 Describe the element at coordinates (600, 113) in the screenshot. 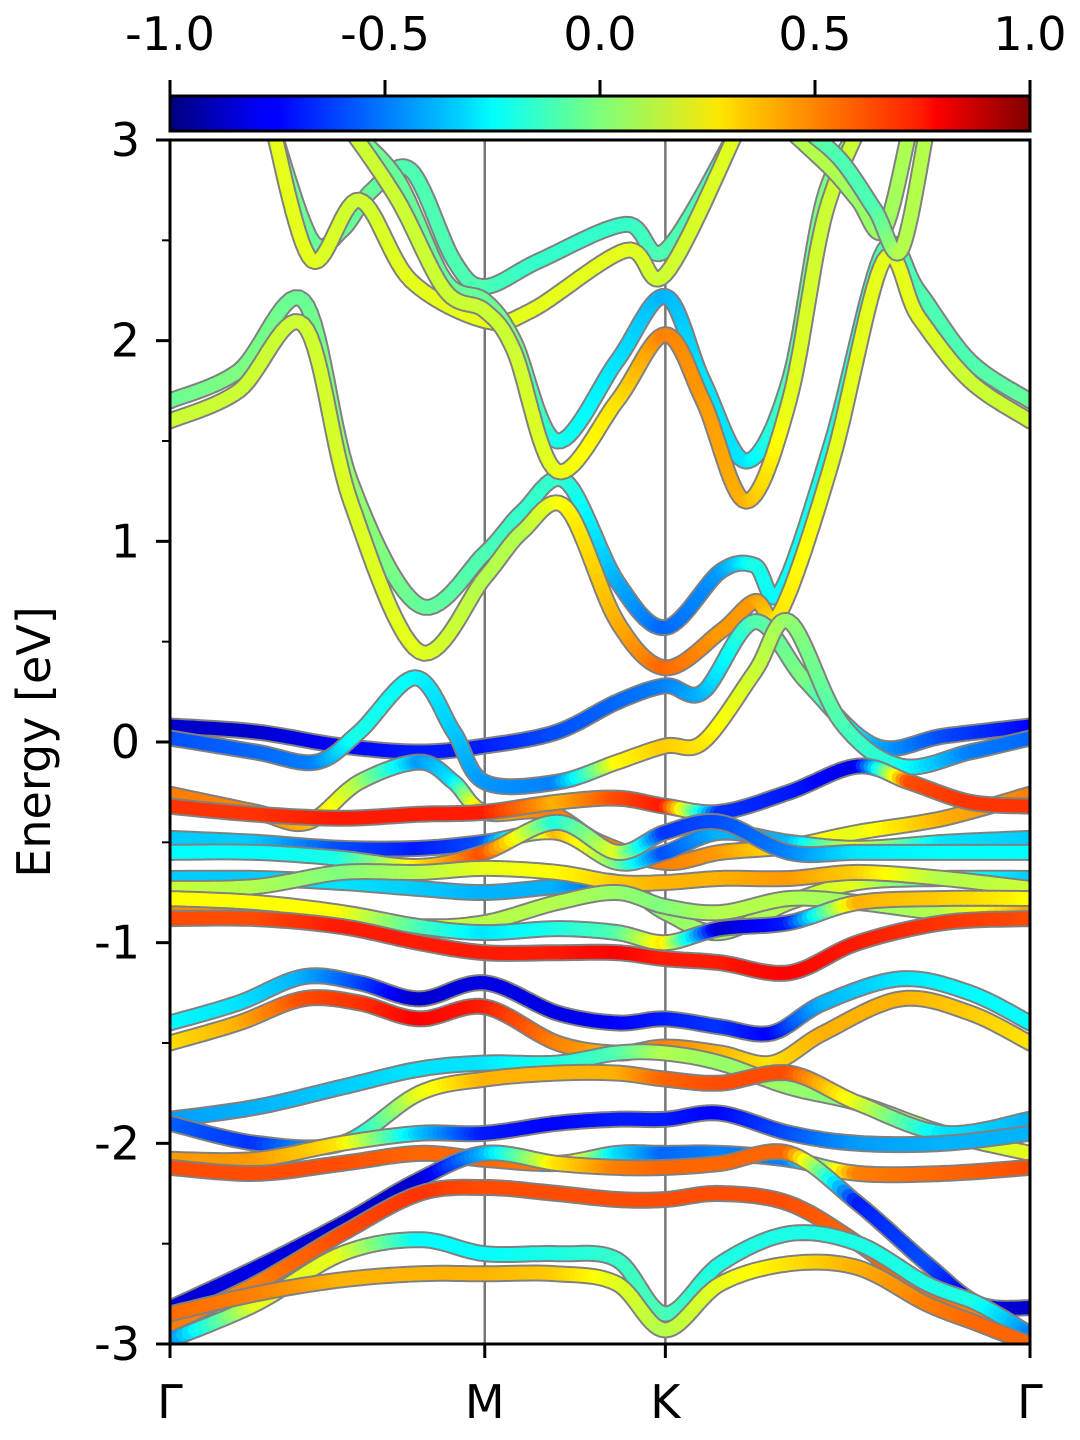

I see `colorbar-gradient` at that location.